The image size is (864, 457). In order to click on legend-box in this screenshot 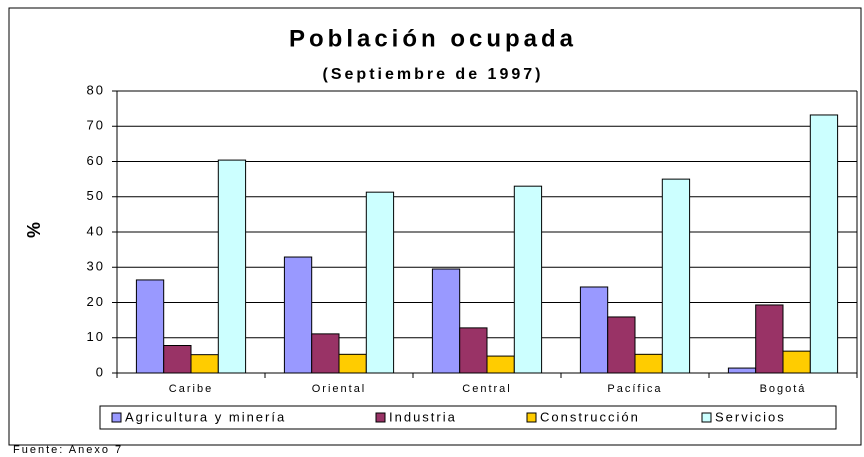, I will do `click(468, 417)`.